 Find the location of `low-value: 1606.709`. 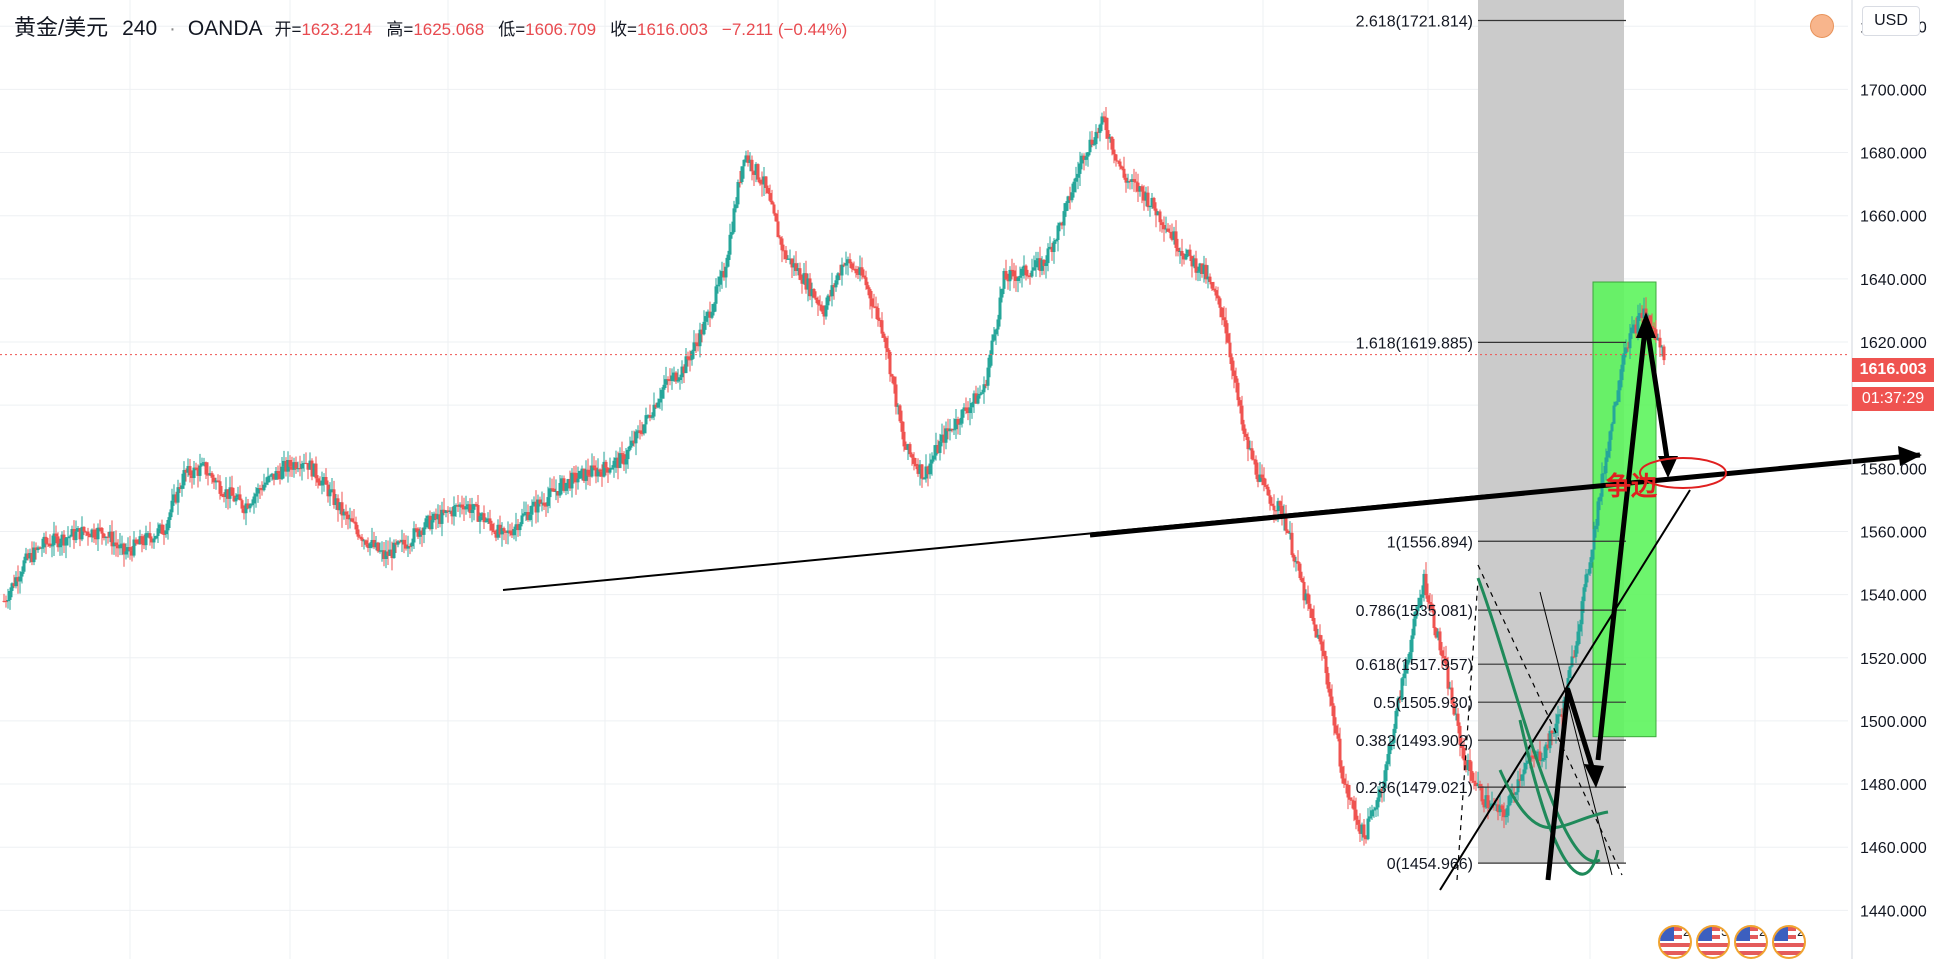

low-value: 1606.709 is located at coordinates (561, 29).